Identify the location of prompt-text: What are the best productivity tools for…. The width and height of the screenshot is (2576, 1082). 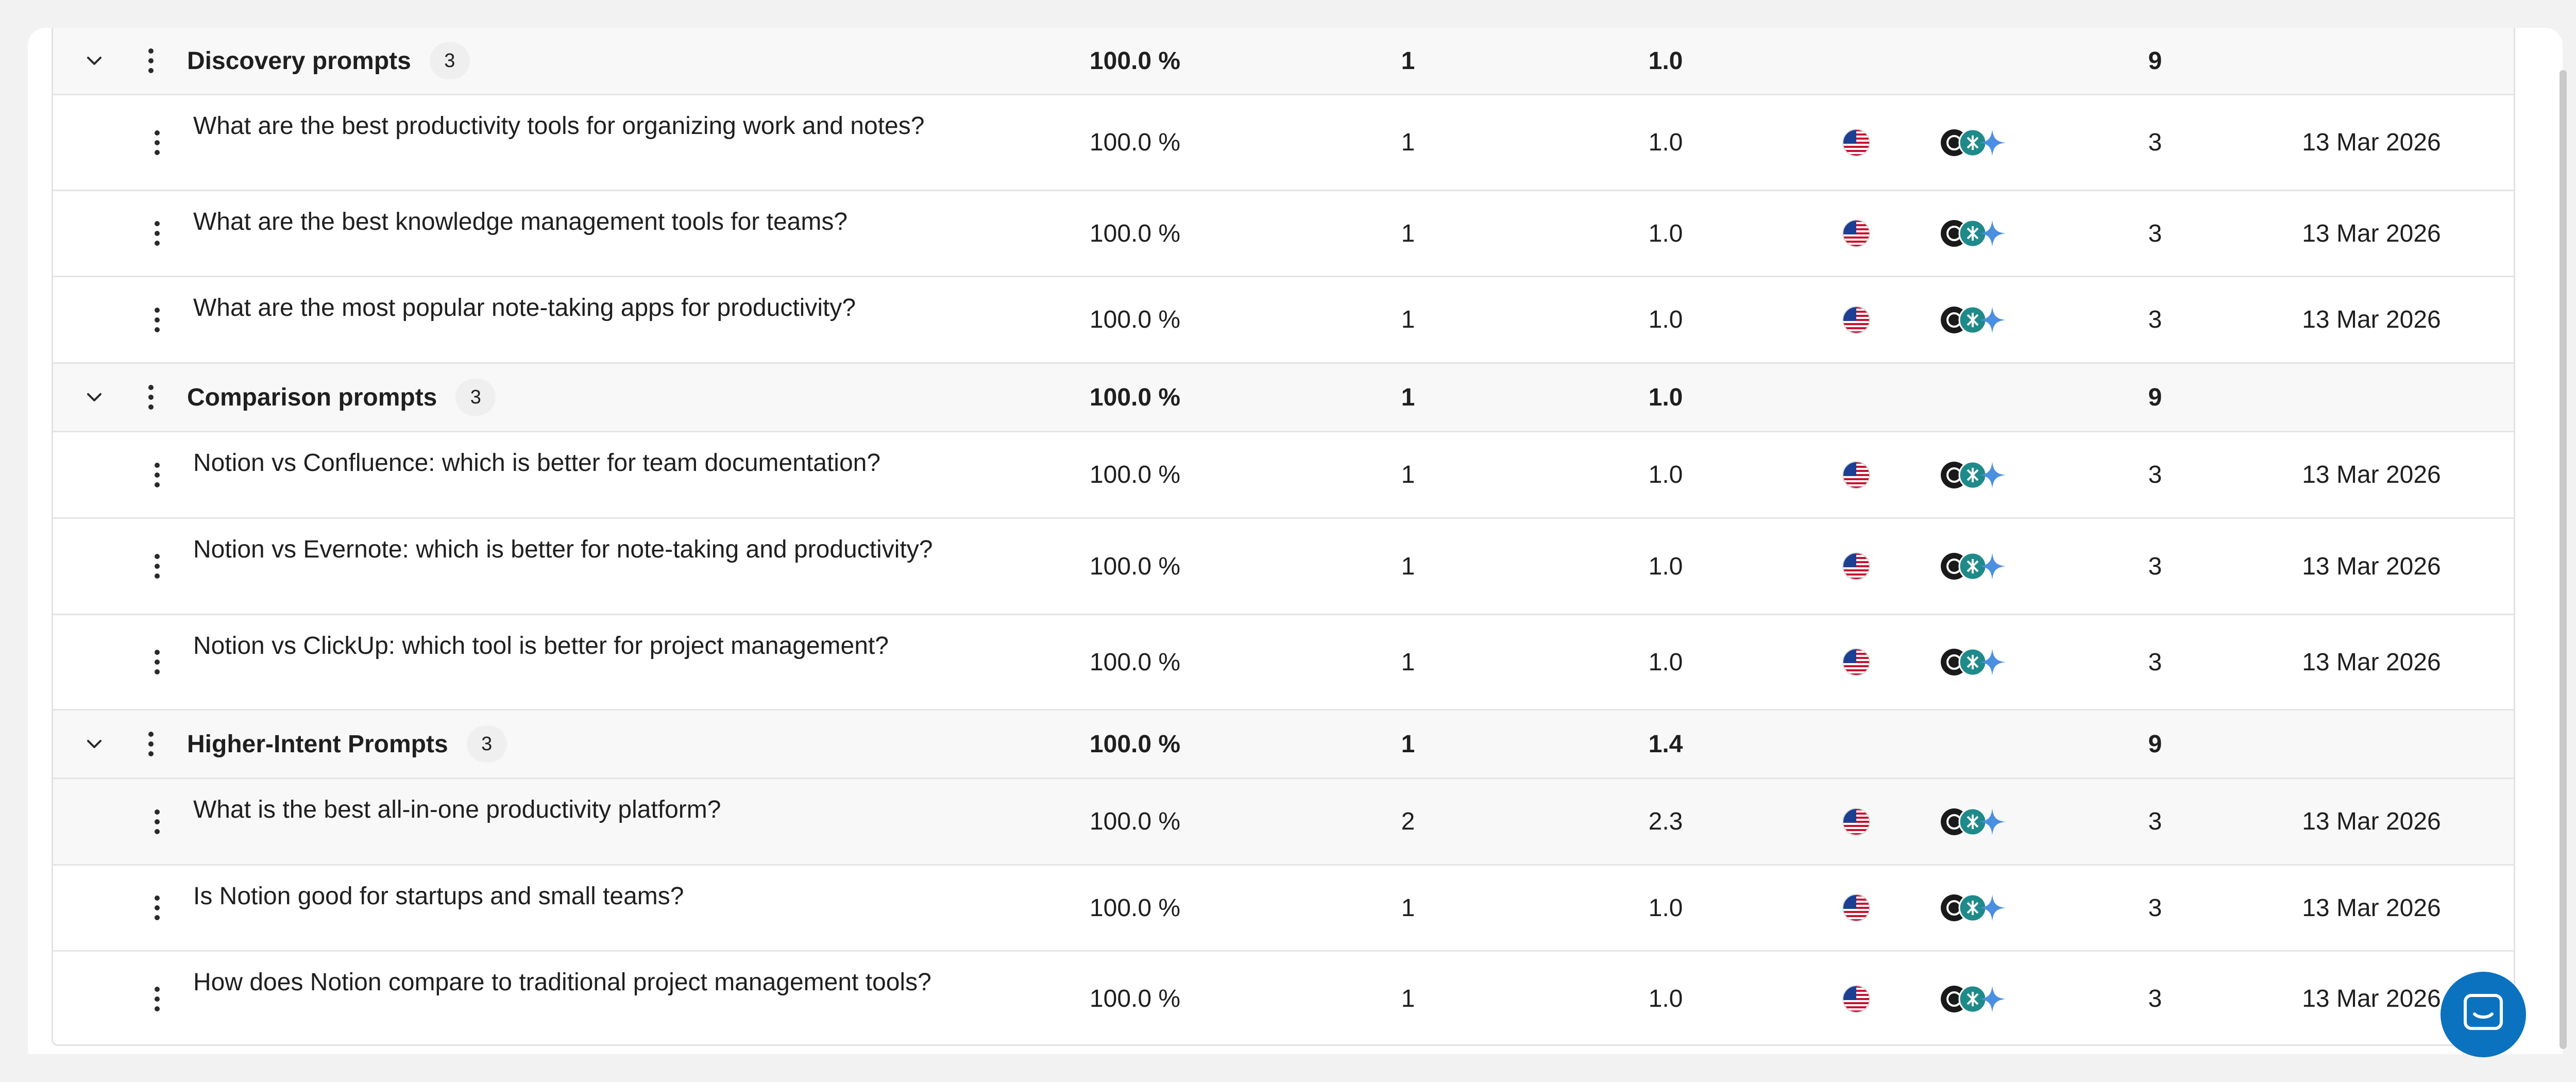
(559, 126).